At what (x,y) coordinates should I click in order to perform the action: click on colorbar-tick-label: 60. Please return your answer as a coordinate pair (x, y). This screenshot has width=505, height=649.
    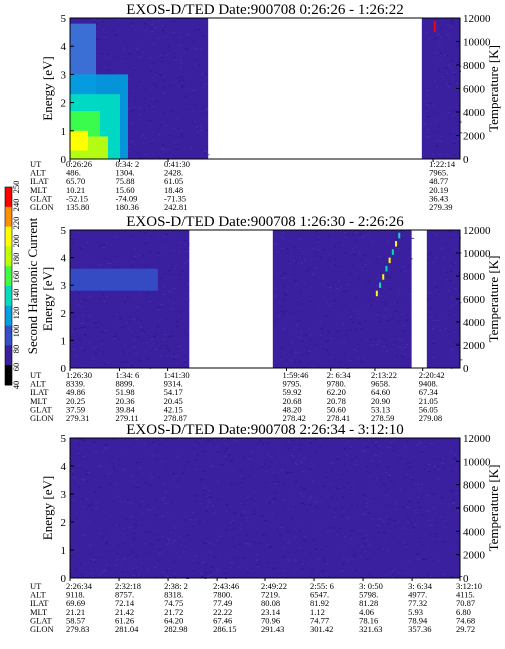
    Looking at the image, I should click on (16, 367).